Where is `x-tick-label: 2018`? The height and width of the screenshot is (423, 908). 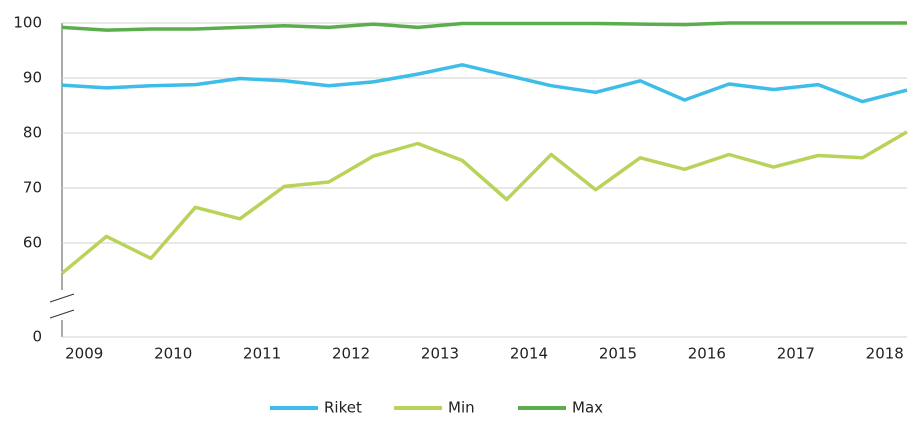 x-tick-label: 2018 is located at coordinates (885, 354).